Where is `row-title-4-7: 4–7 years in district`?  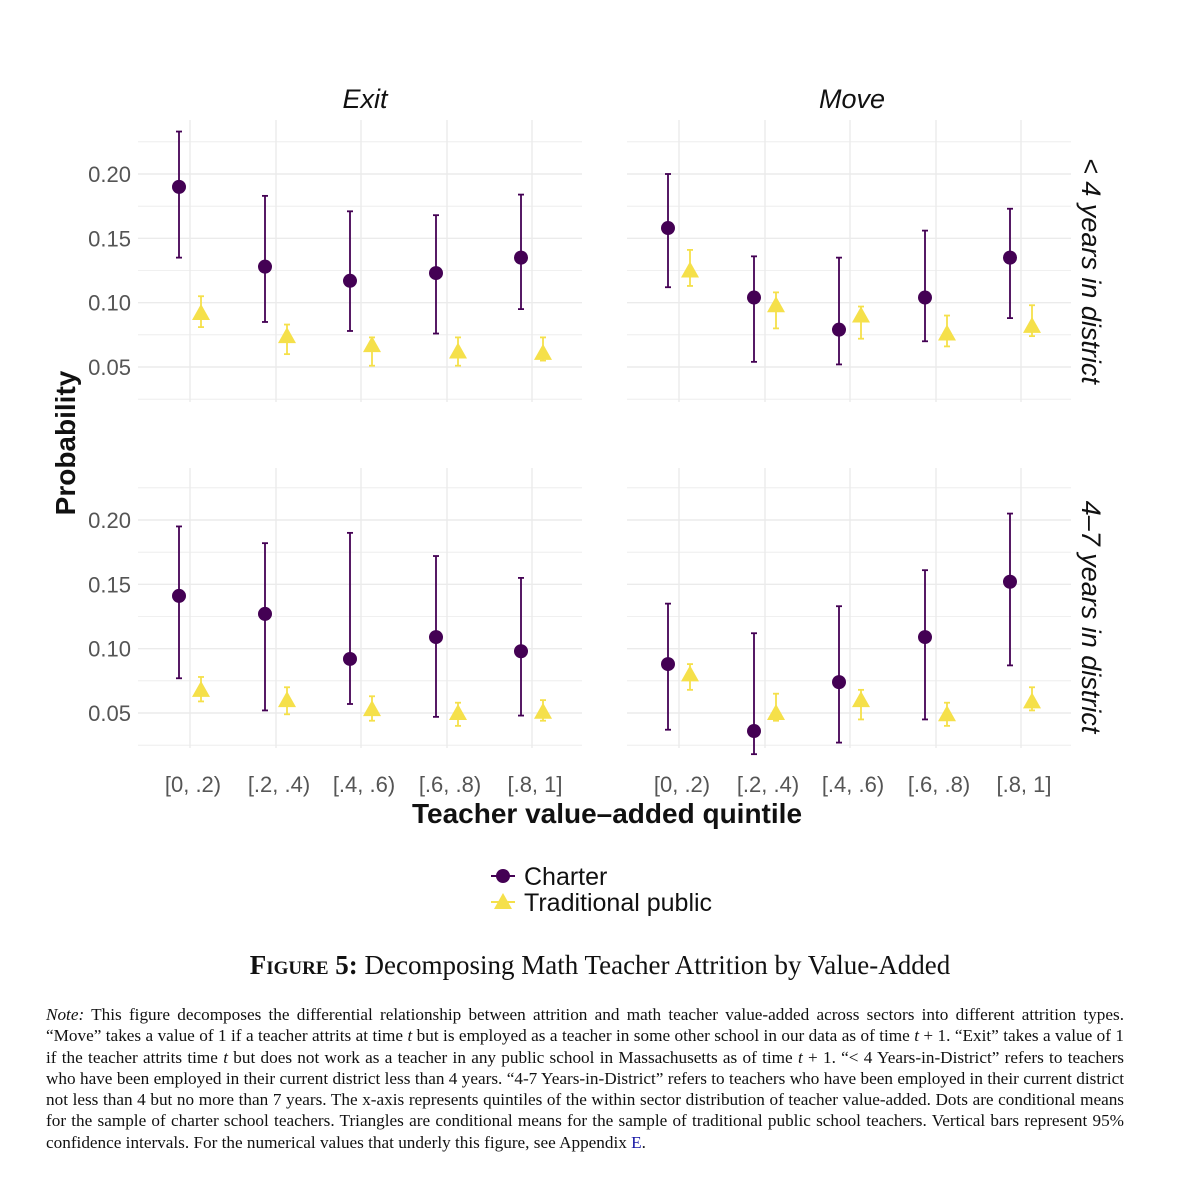 row-title-4-7: 4–7 years in district is located at coordinates (1091, 618).